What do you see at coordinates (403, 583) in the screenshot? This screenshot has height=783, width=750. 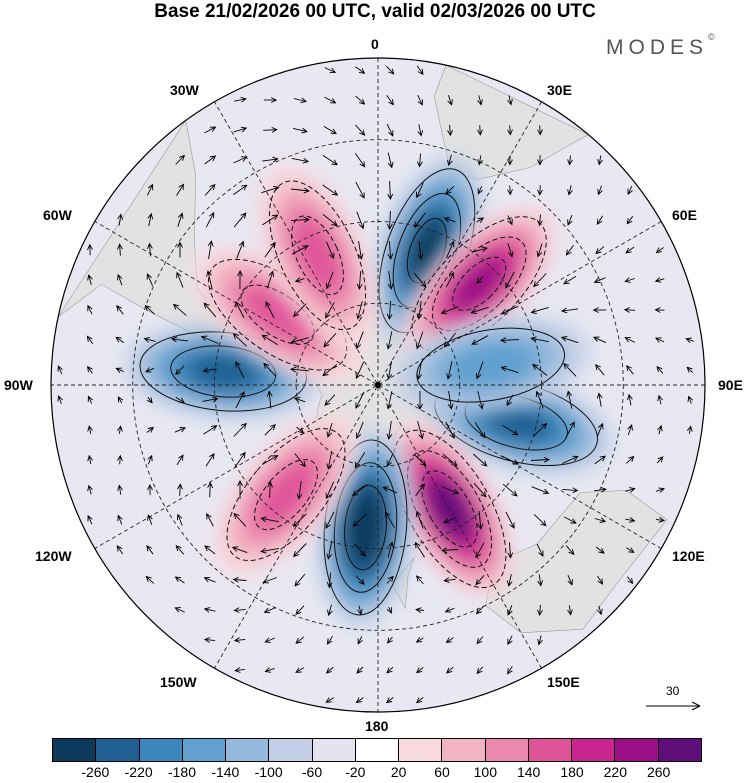 I see `new-zealand-land` at bounding box center [403, 583].